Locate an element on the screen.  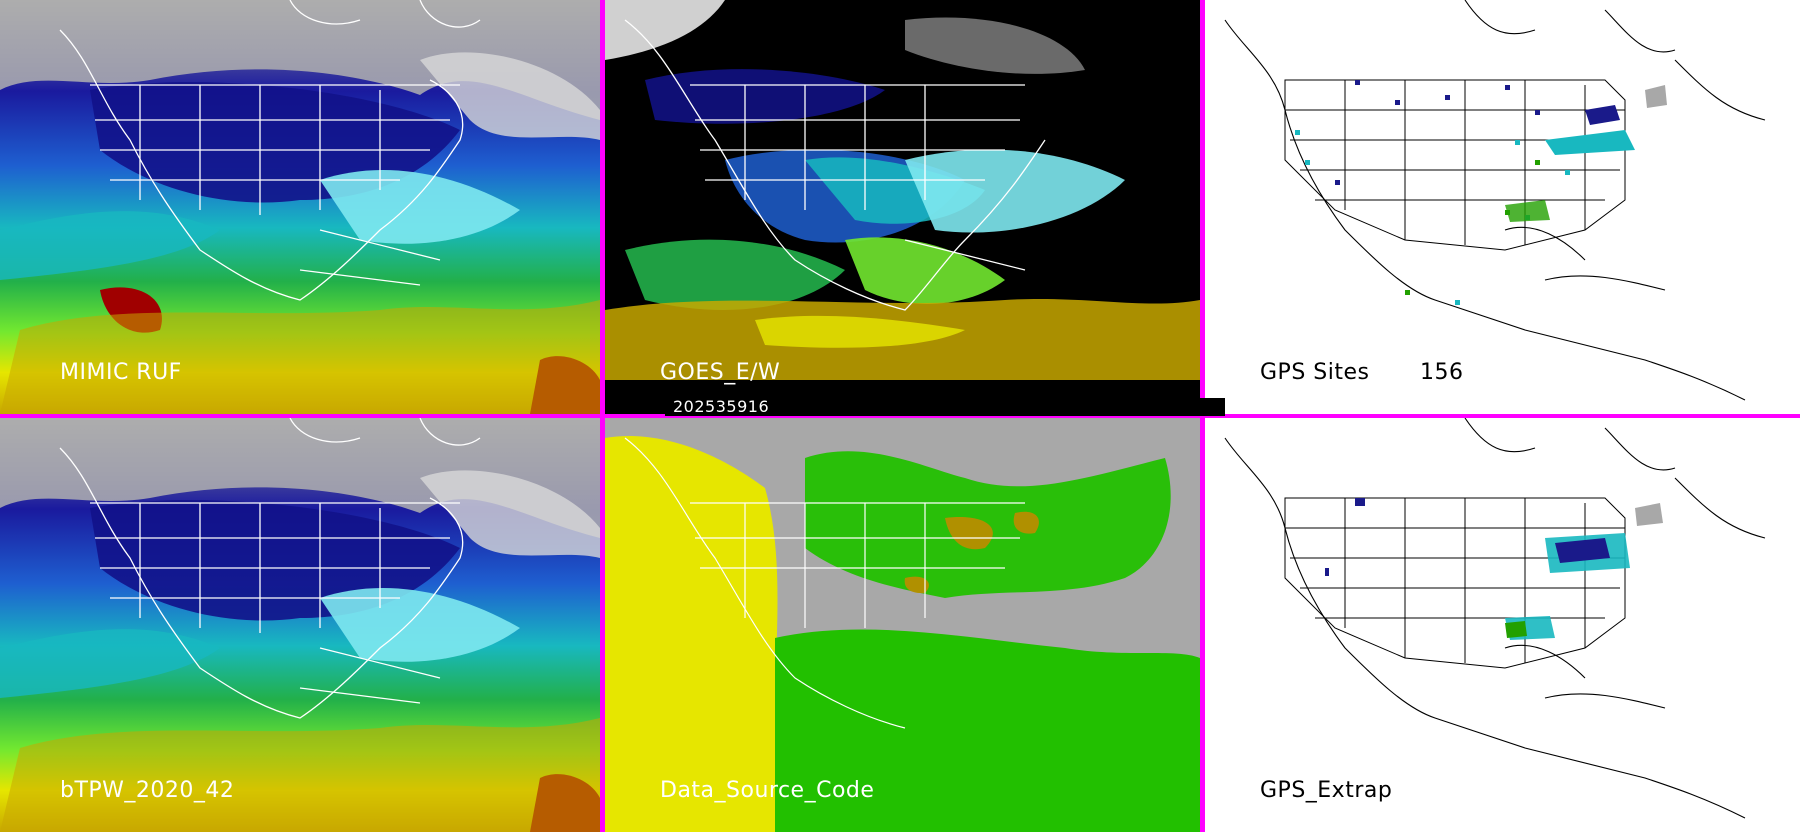
gps-sites-count: 156 is located at coordinates (1442, 372).